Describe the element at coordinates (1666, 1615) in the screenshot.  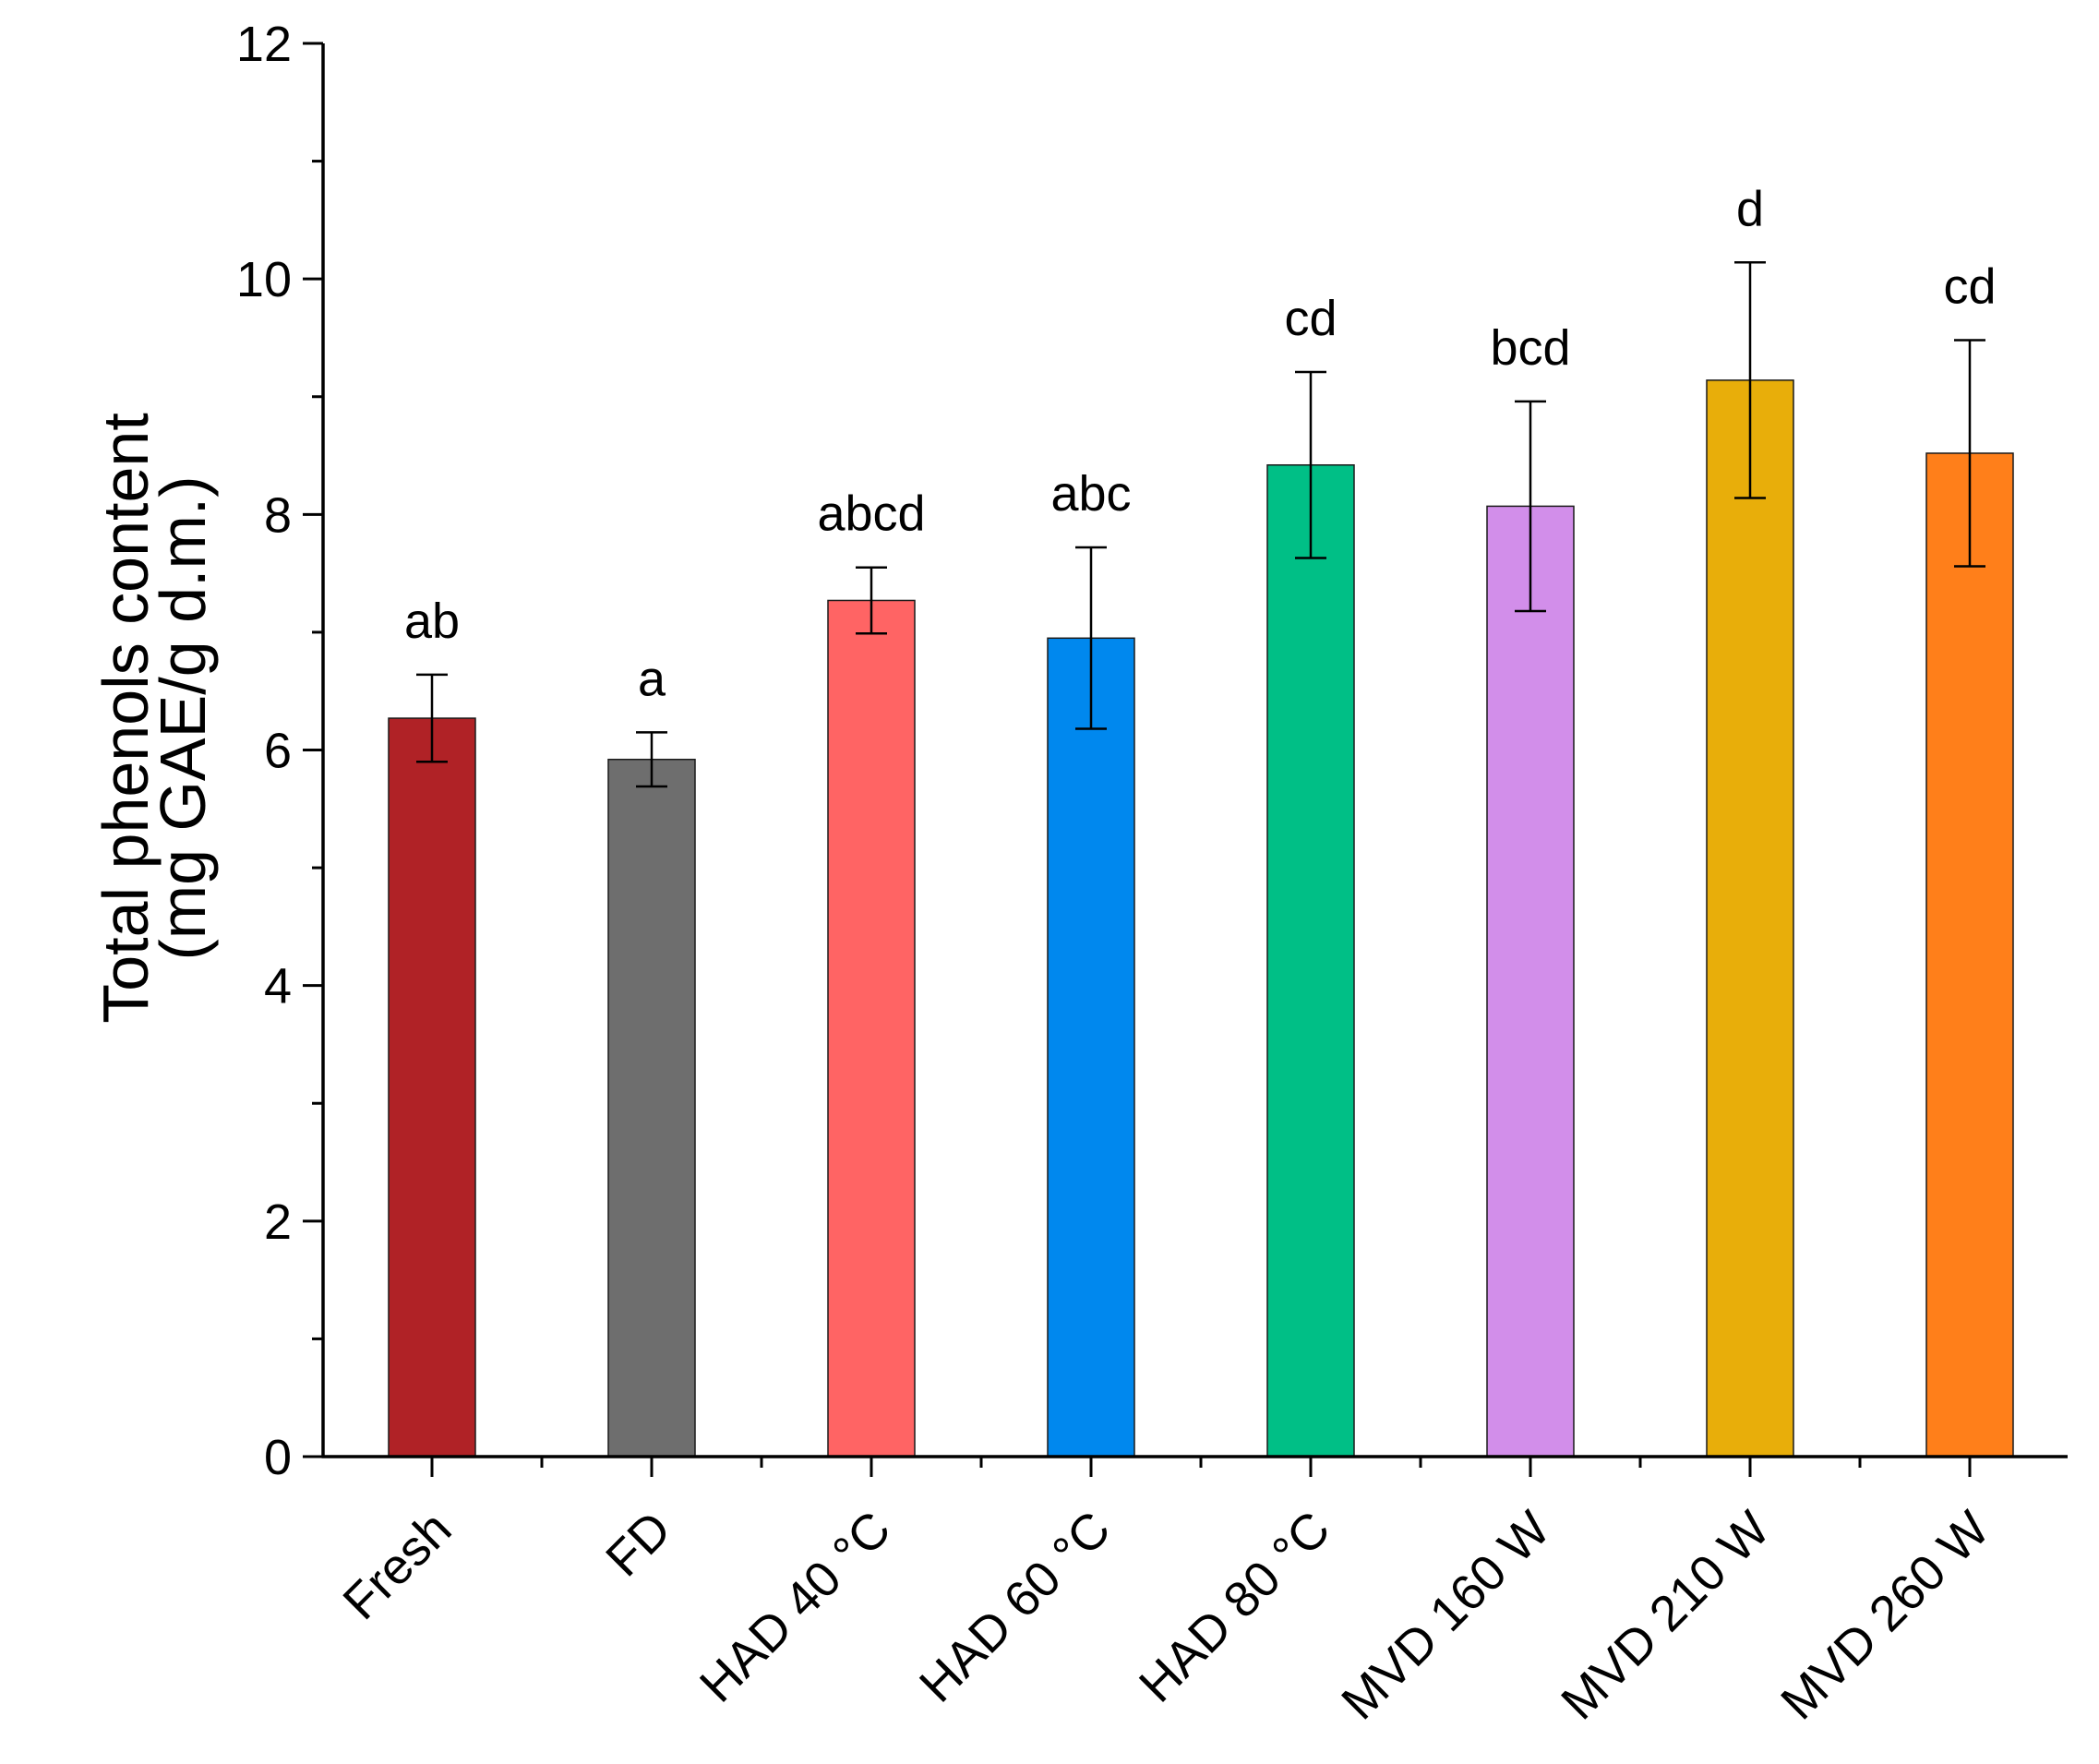
I see `x-tick-label-7: MVD 210 W` at that location.